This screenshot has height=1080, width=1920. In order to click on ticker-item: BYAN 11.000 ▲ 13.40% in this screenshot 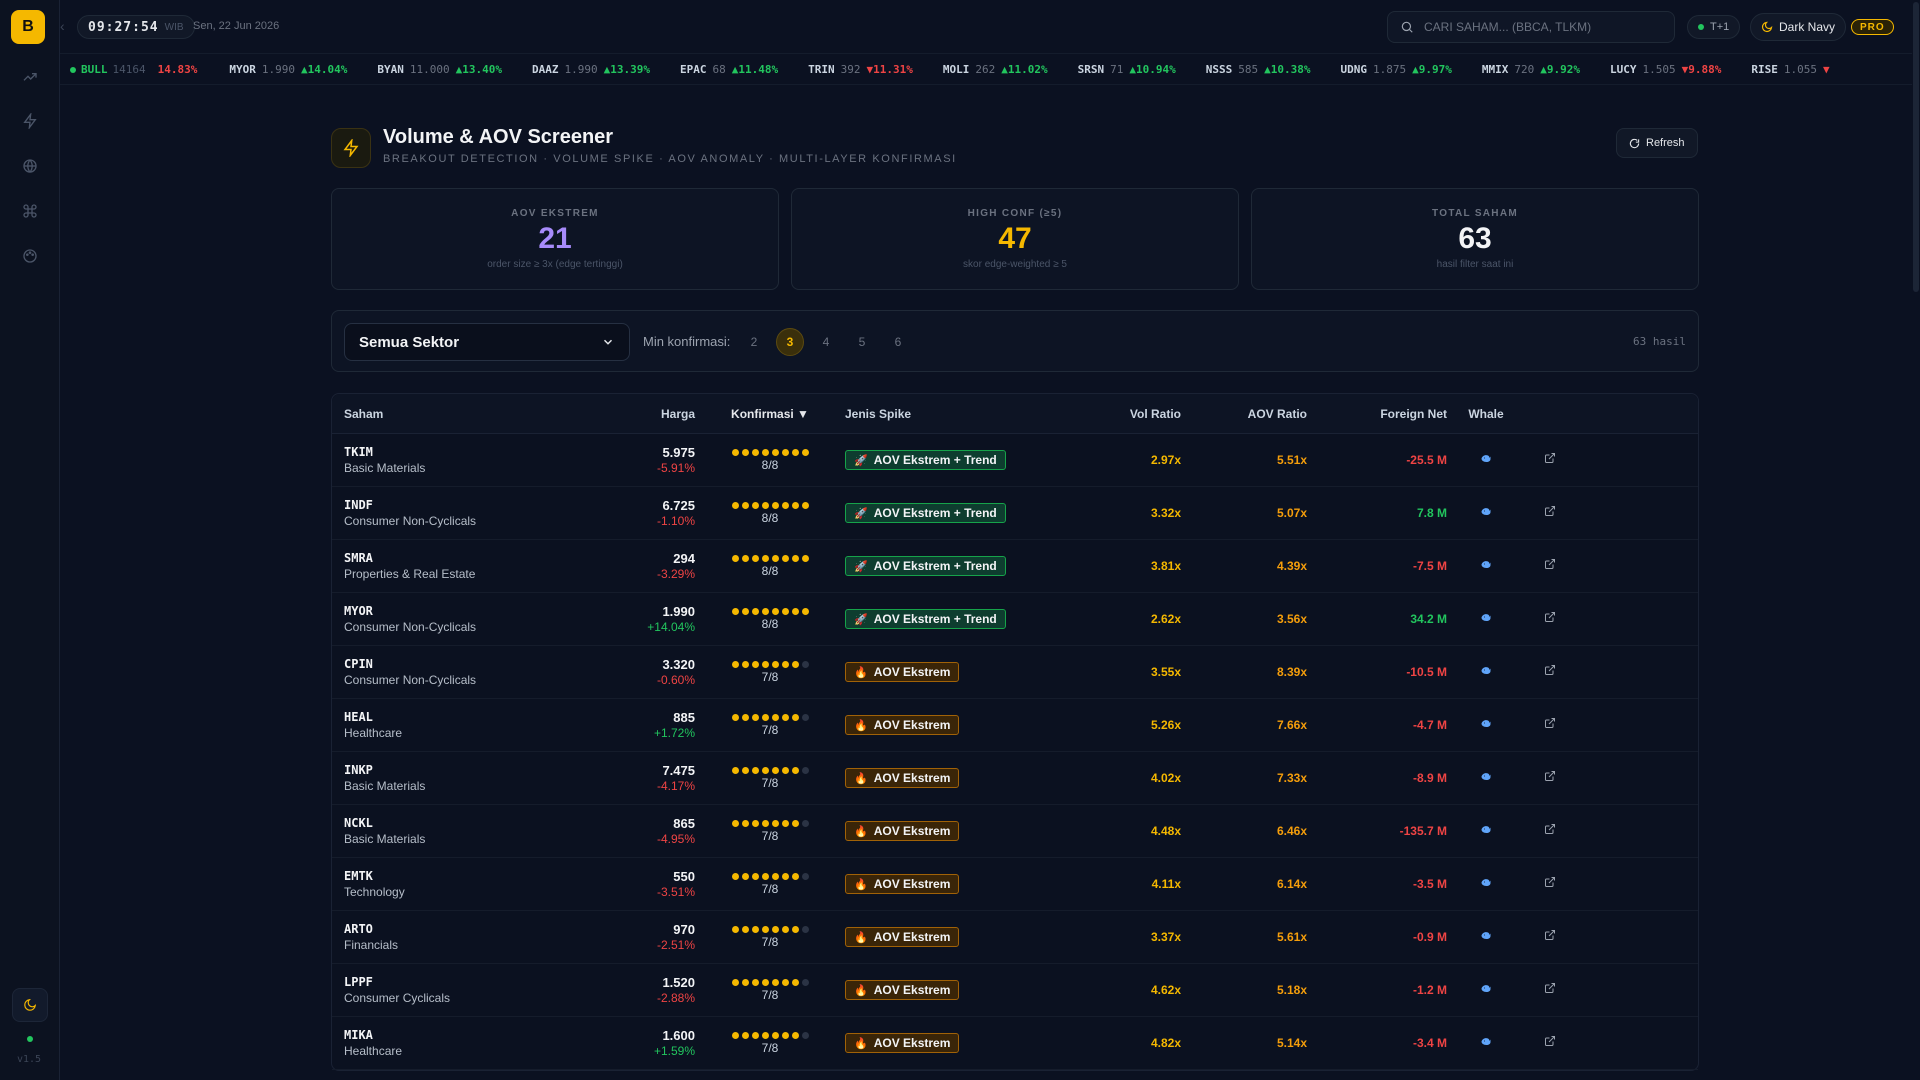, I will do `click(439, 69)`.